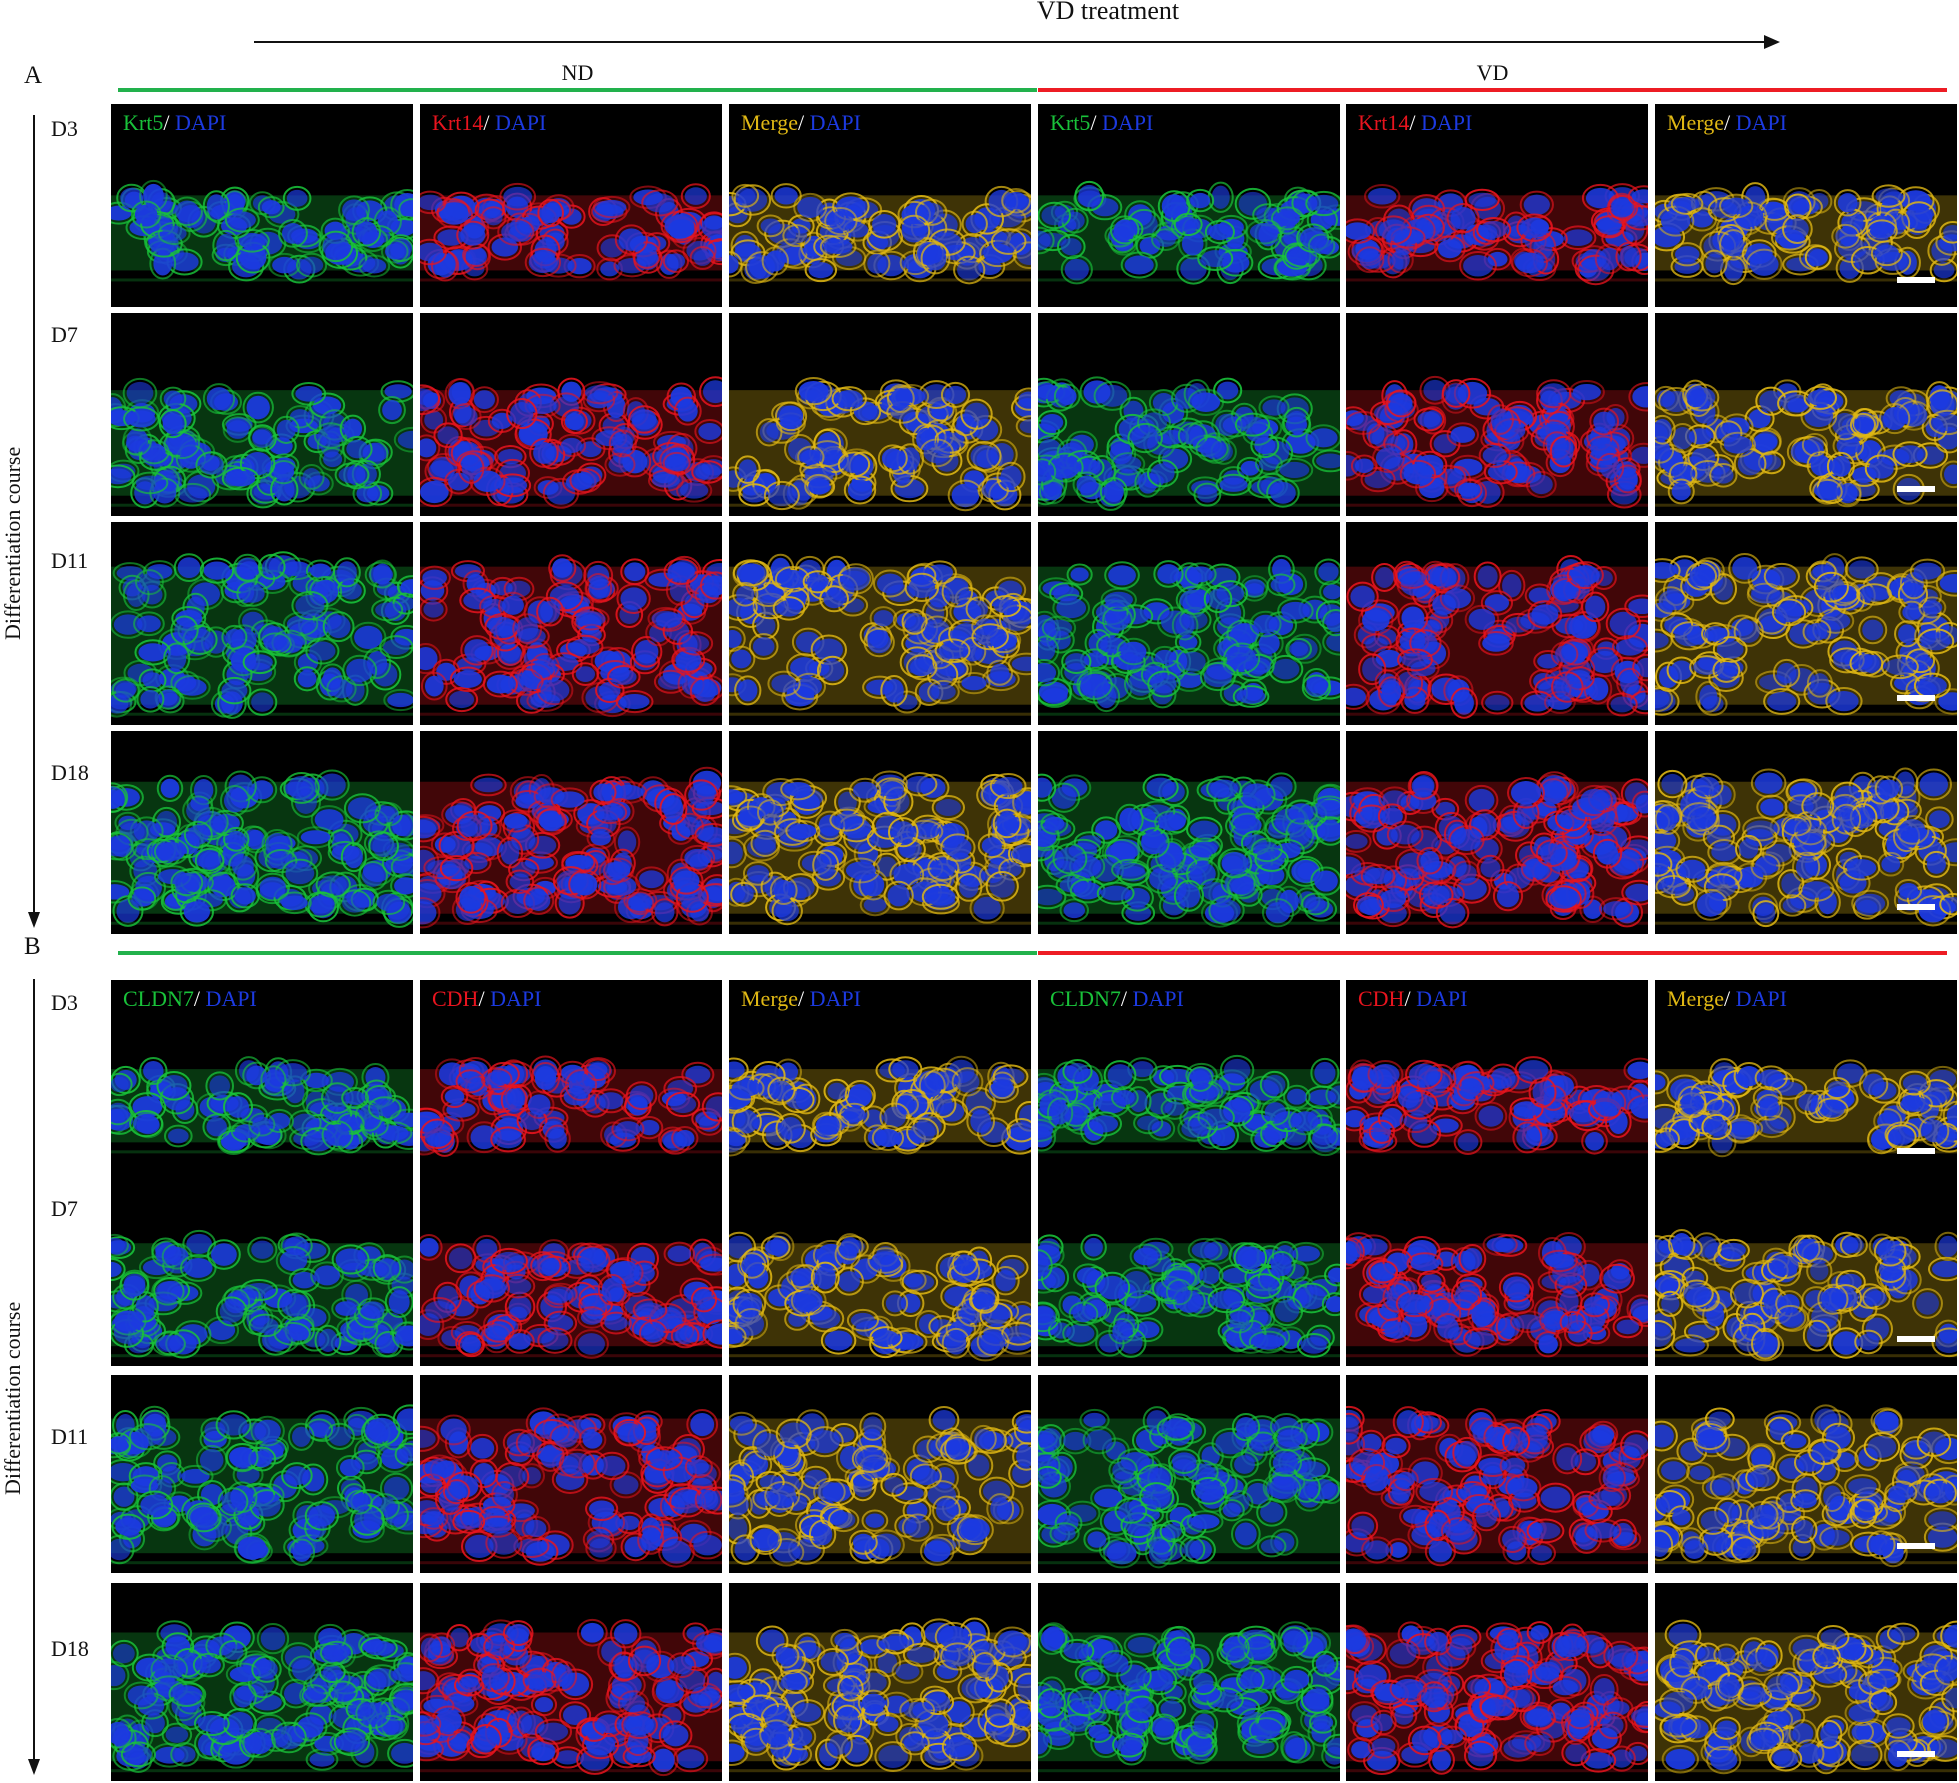 This screenshot has width=1959, height=1783. Describe the element at coordinates (33, 75) in the screenshot. I see `panel-letter: A` at that location.